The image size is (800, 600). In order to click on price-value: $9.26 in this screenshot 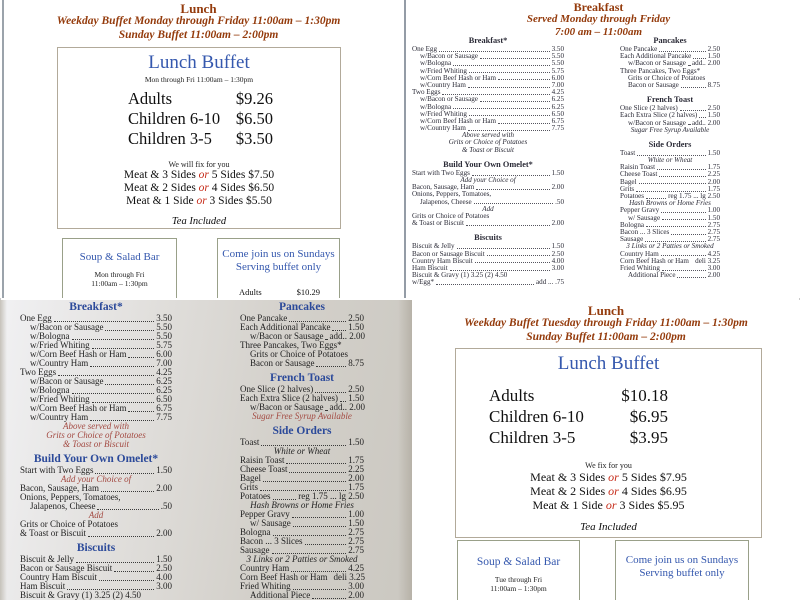, I will do `click(254, 98)`.